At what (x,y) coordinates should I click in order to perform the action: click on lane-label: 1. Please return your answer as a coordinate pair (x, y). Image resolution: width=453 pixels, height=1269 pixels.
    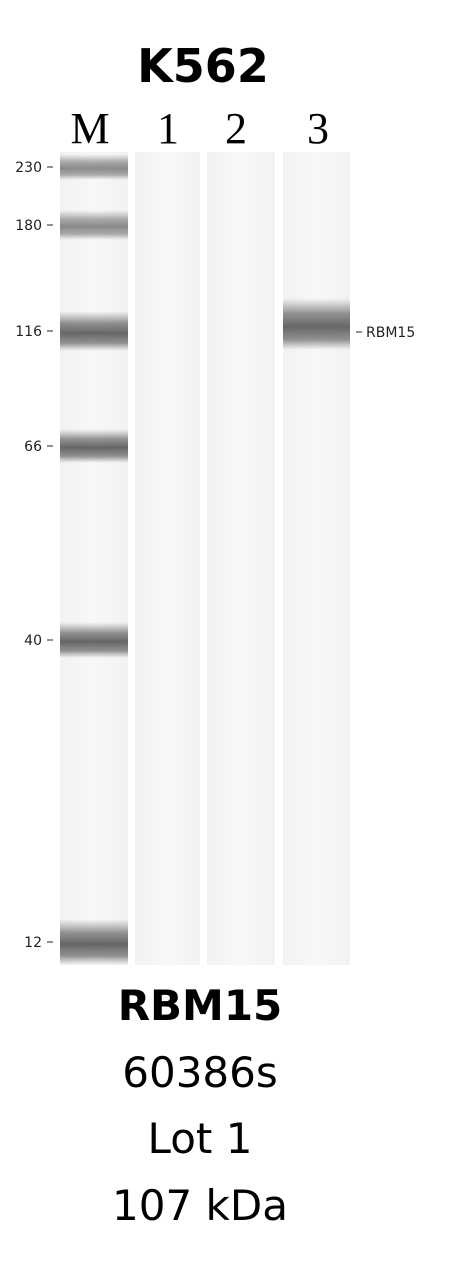
    Looking at the image, I should click on (168, 128).